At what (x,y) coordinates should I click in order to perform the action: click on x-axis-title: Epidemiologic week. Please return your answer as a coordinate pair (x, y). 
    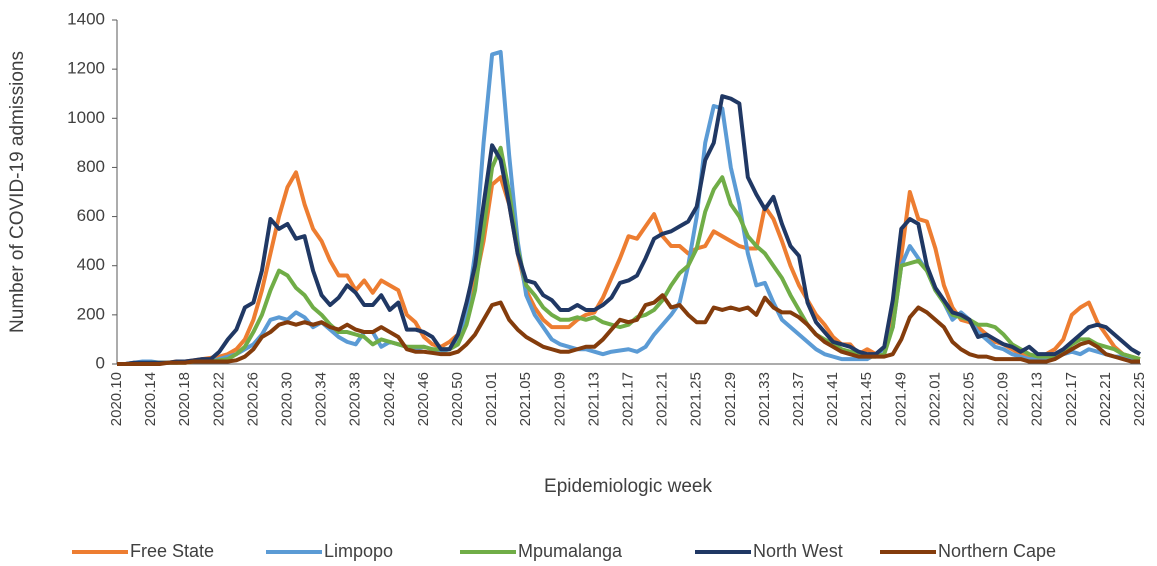
    Looking at the image, I should click on (628, 486).